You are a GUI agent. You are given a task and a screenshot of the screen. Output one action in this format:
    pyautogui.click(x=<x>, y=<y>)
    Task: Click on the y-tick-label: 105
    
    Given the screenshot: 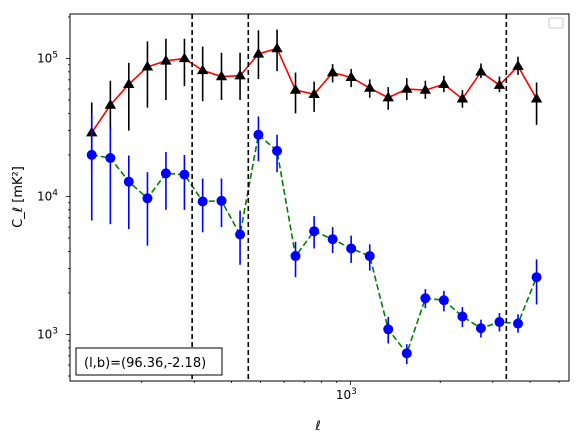 What is the action you would take?
    pyautogui.click(x=47, y=57)
    